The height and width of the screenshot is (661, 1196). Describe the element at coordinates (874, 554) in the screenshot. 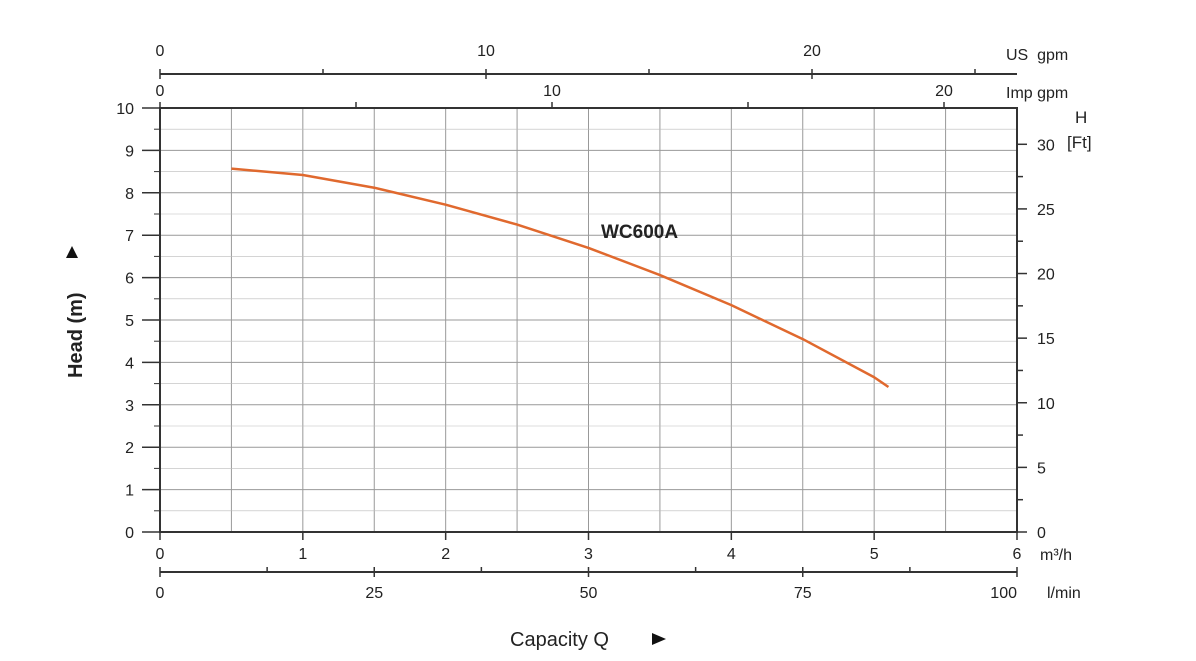

I see `x-tick-label: 5` at that location.